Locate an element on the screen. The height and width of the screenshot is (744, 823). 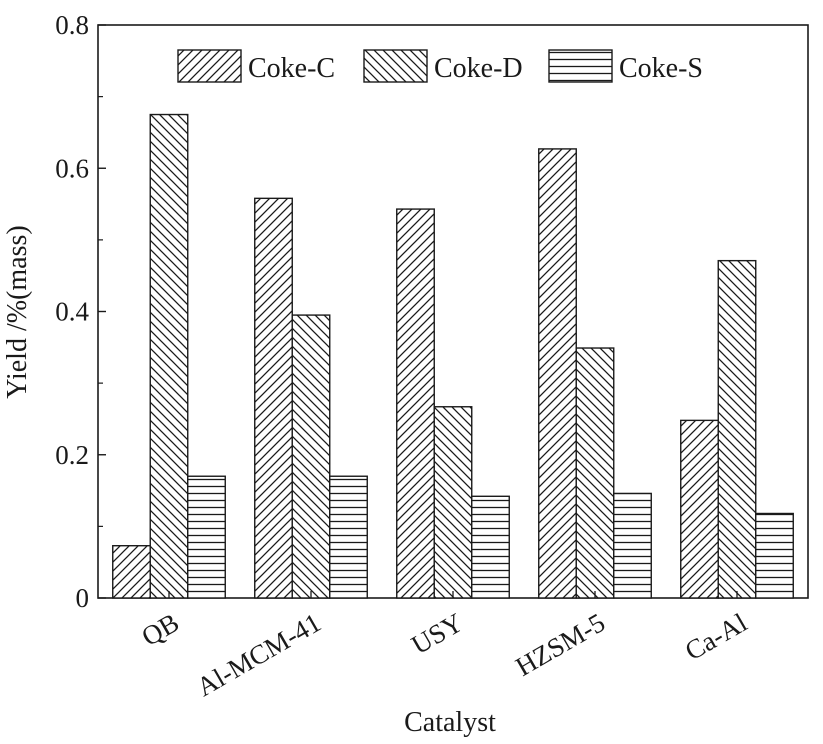
legend-swatch-coke-d is located at coordinates (395, 66).